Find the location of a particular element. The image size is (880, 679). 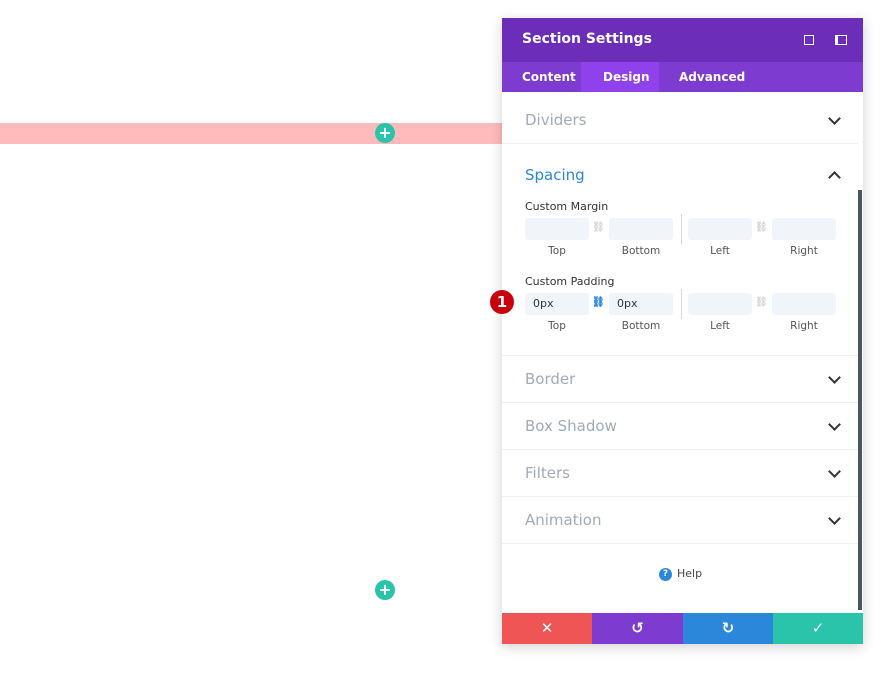

tab: Design is located at coordinates (626, 77).